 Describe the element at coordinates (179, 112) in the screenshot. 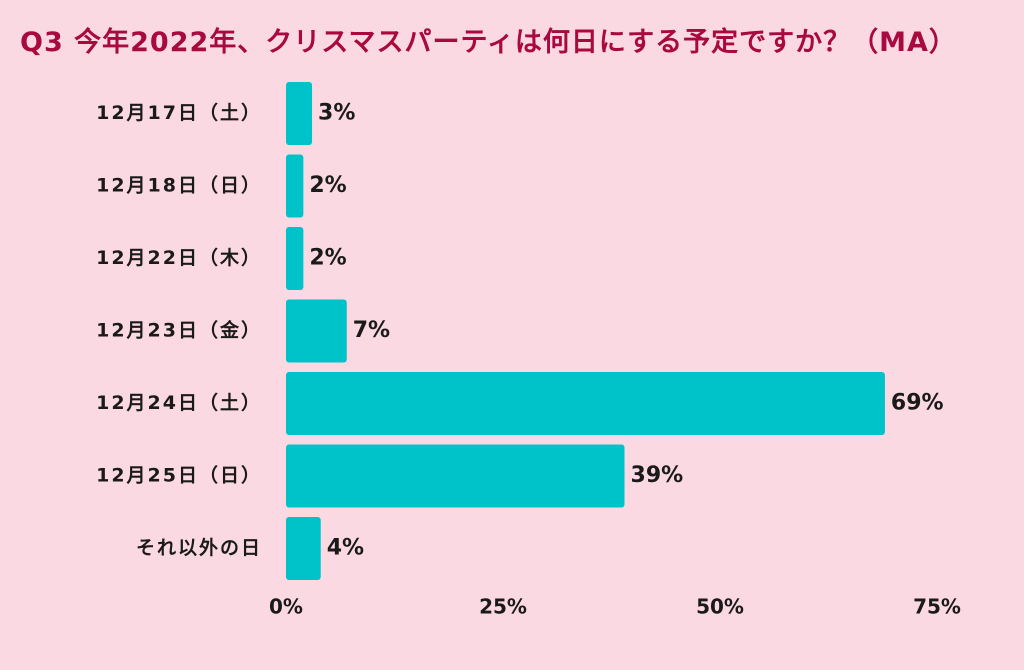

I see `category-label: 12月17日（土）` at that location.